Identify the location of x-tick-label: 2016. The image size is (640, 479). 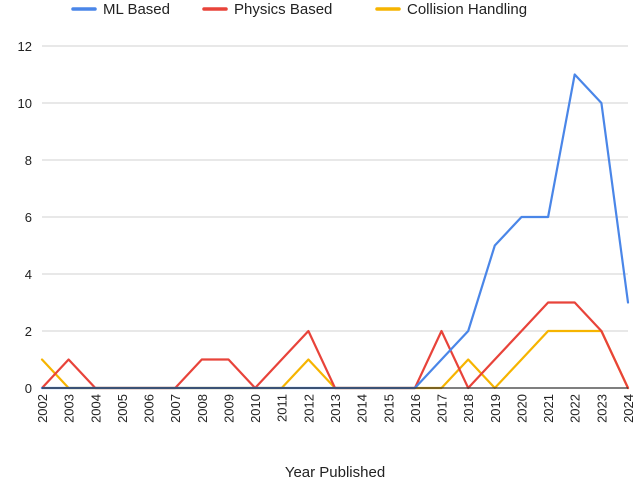
(415, 408).